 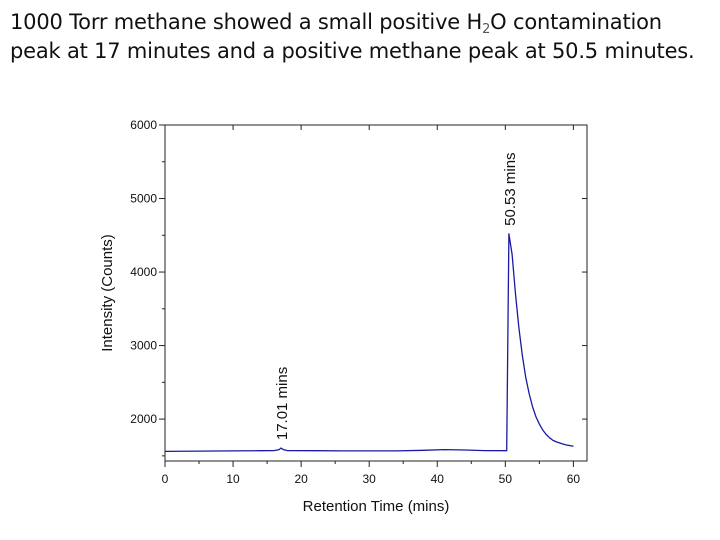 What do you see at coordinates (233, 479) in the screenshot?
I see `x-tick-label: 10` at bounding box center [233, 479].